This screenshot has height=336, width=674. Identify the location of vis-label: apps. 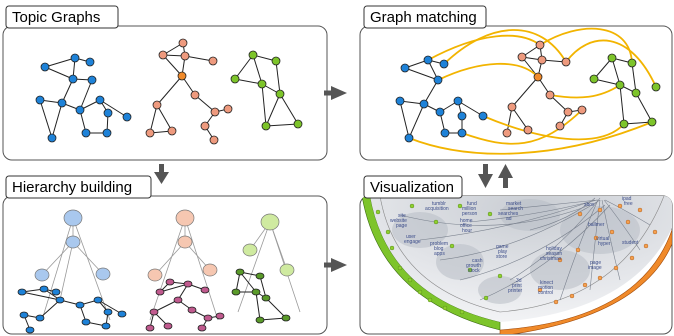
(439, 254).